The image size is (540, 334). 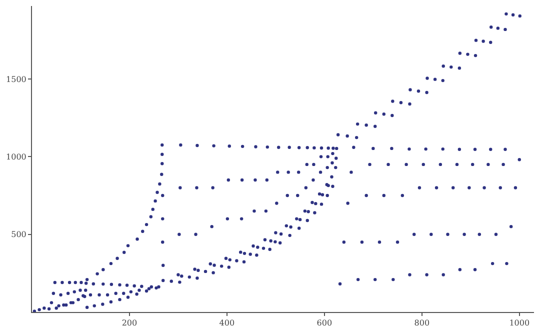 I want to click on x-tick-label: 600, so click(x=324, y=323).